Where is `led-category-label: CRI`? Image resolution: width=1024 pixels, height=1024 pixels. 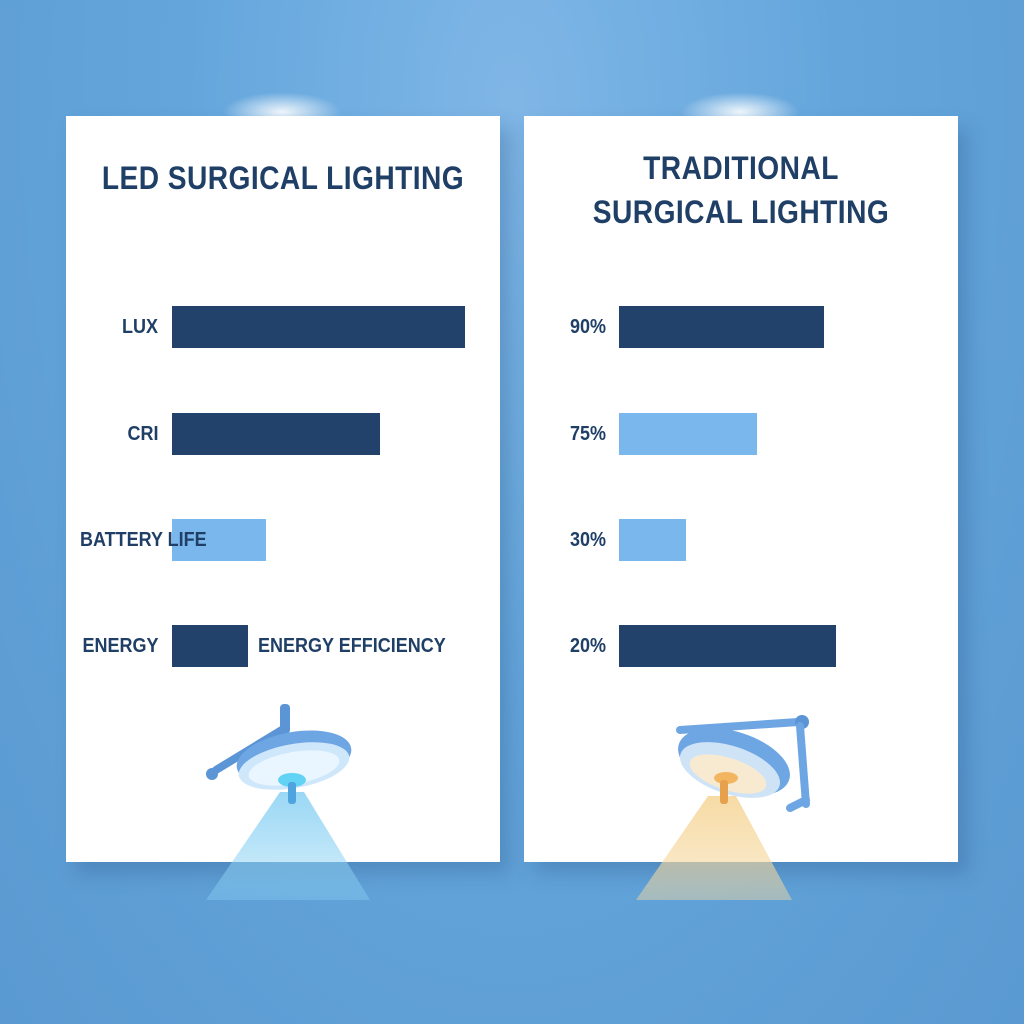 led-category-label: CRI is located at coordinates (142, 434).